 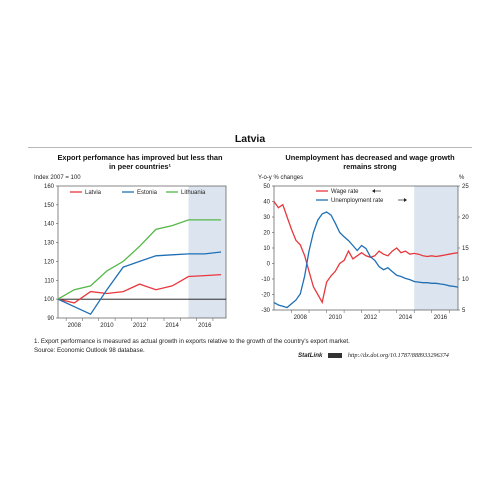 I want to click on page-title: Latvia, so click(x=250, y=139).